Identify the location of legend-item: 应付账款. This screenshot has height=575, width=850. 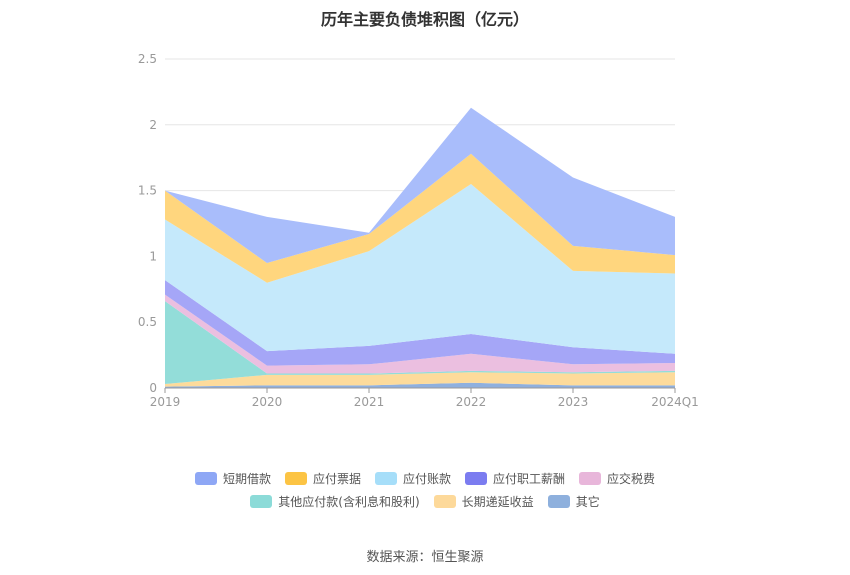
(412, 478).